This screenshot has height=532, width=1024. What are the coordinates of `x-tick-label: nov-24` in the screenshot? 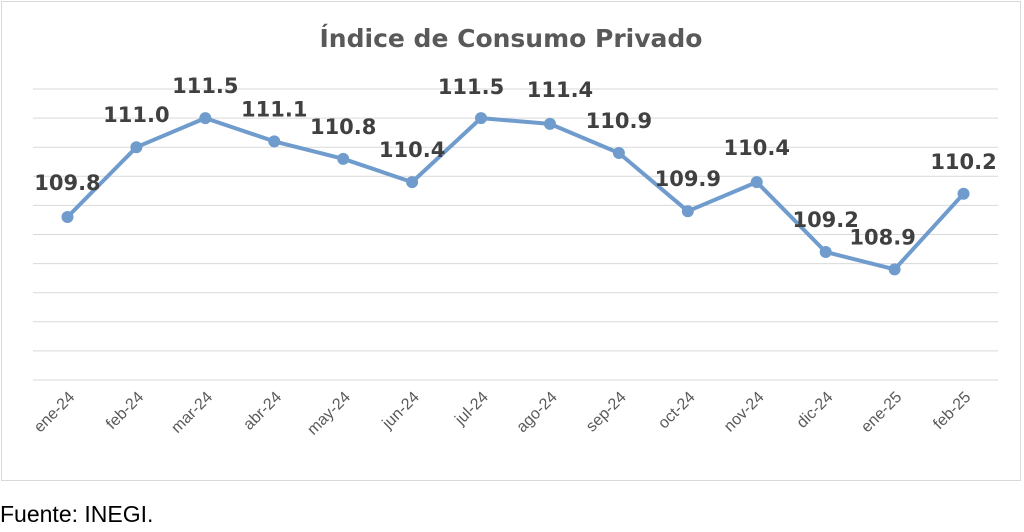 It's located at (744, 412).